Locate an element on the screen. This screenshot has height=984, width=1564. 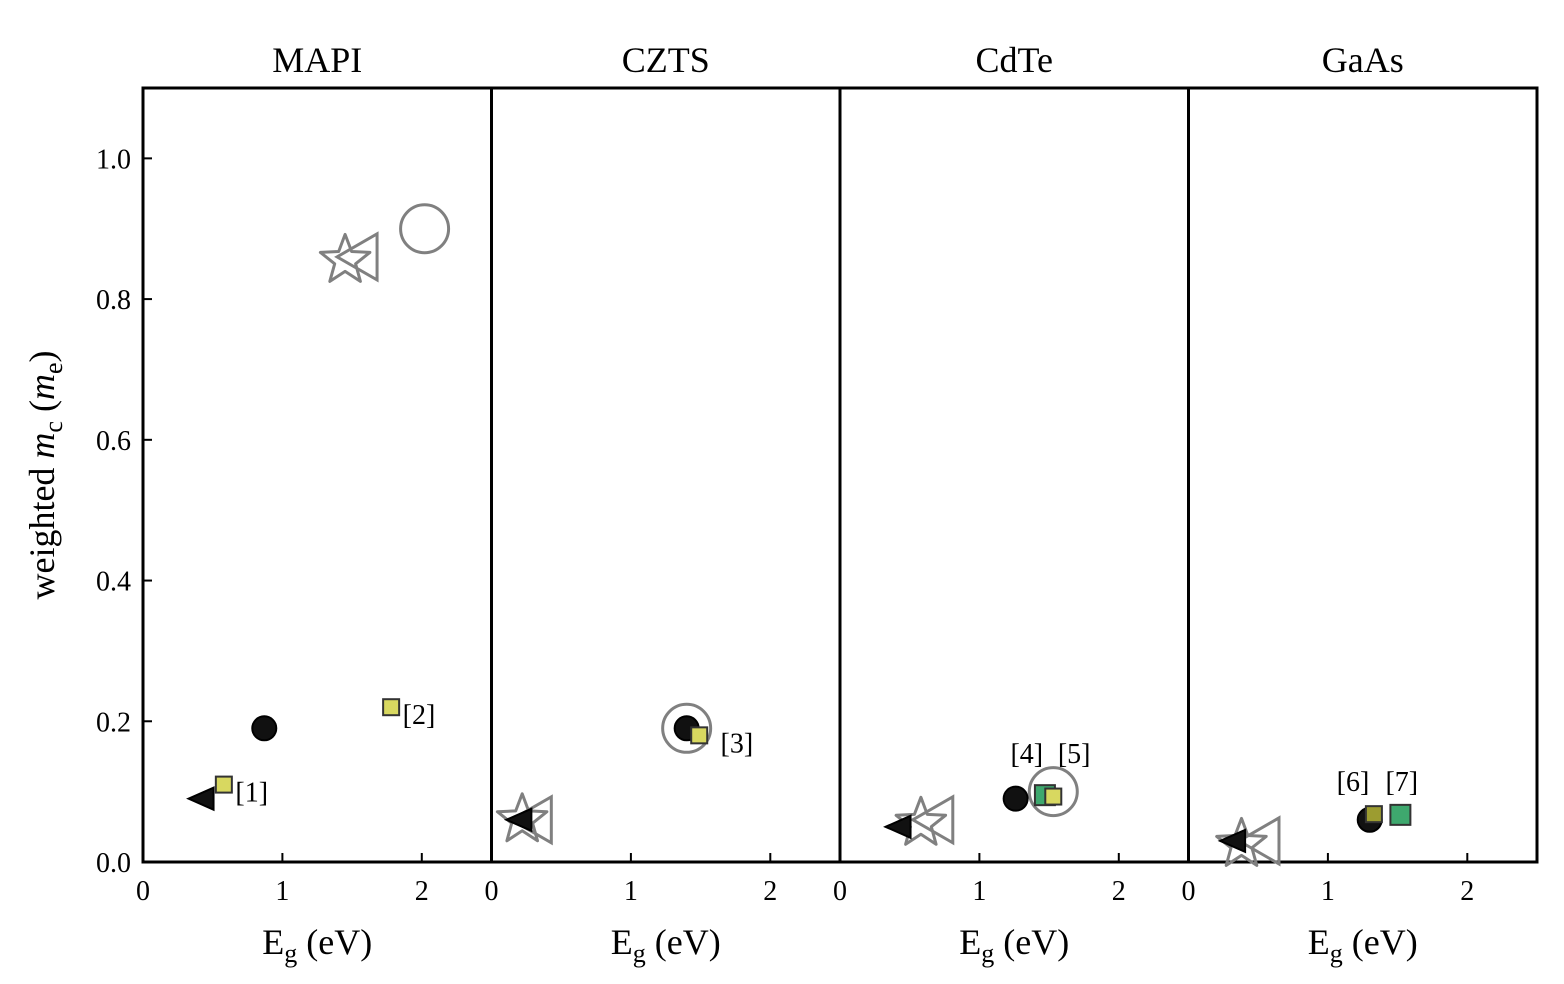
x-tick-label-mapi: 2 is located at coordinates (422, 891).